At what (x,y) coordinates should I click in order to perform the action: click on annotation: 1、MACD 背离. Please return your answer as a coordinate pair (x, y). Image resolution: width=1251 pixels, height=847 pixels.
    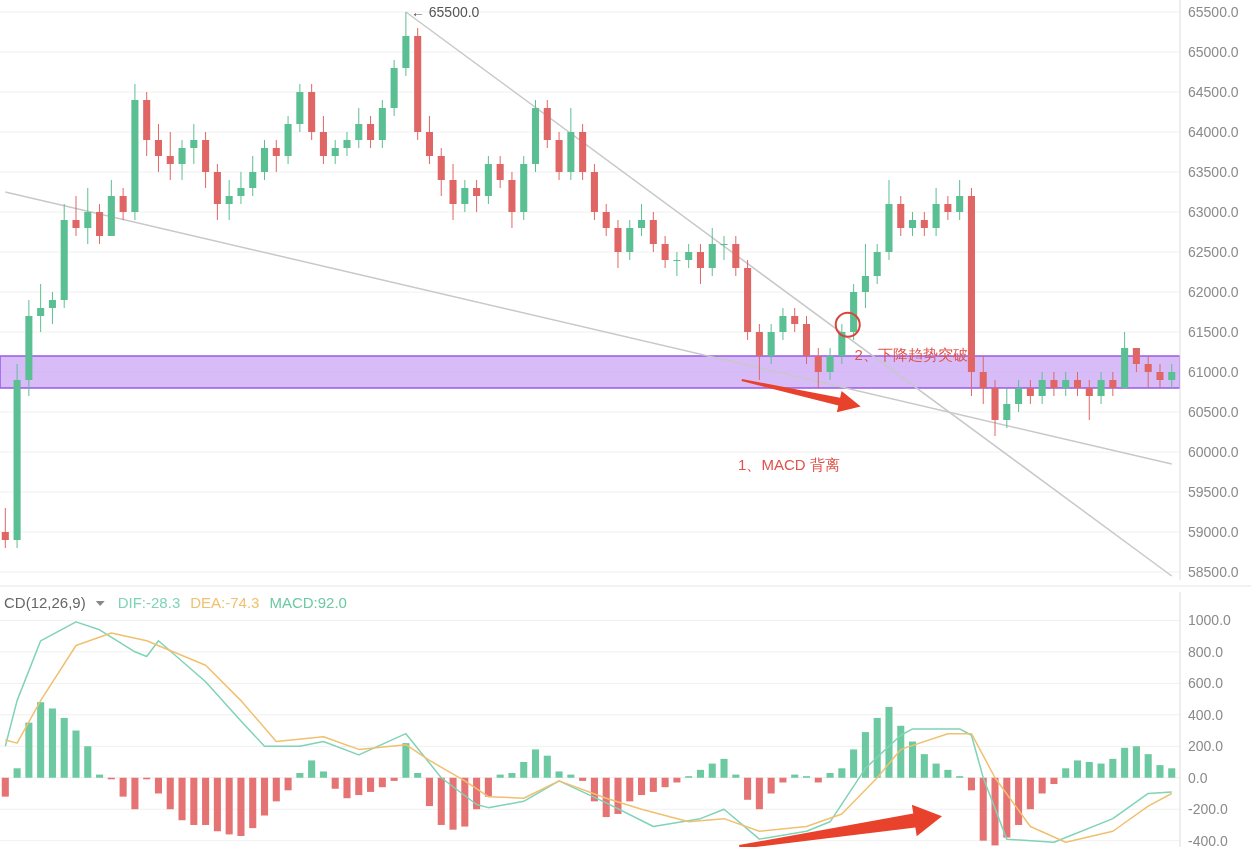
    Looking at the image, I should click on (789, 464).